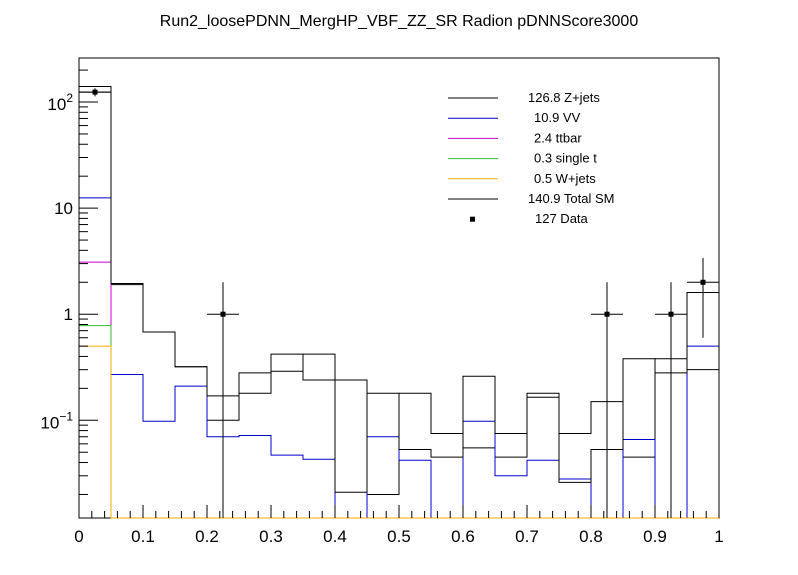 This screenshot has height=575, width=798. I want to click on legend-label-ttbar: 2.4 ttbar, so click(558, 137).